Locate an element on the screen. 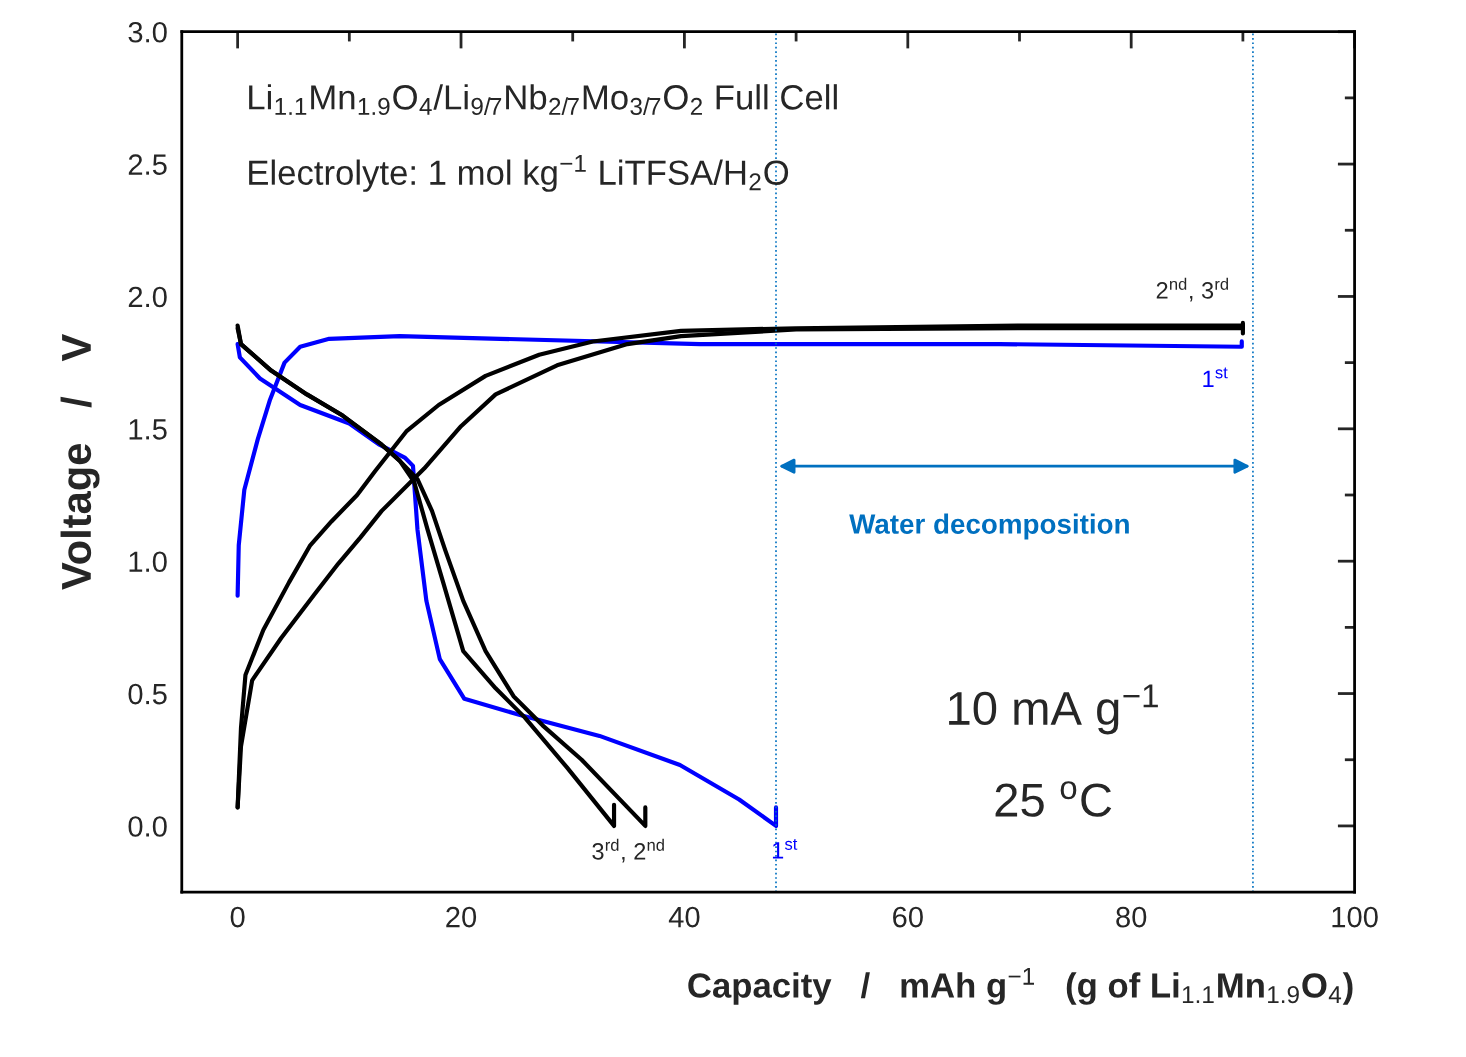 The width and height of the screenshot is (1466, 1057). text: Electrolyte: 1 mol kg$^{−1}$ LiTFSA/H$_{2}$O is located at coordinates (519, 173).